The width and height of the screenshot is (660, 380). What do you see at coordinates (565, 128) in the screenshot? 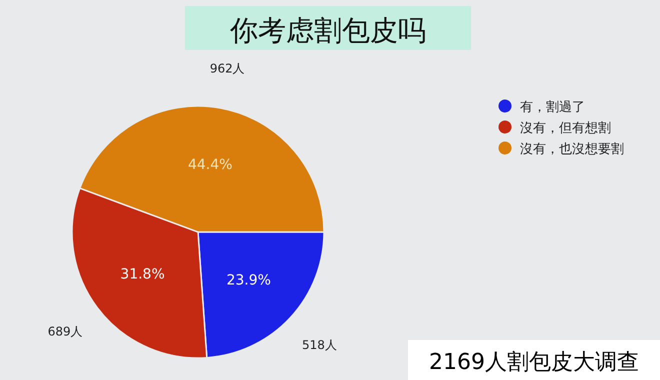
I see `legend-label: 沒有，但有想割` at bounding box center [565, 128].